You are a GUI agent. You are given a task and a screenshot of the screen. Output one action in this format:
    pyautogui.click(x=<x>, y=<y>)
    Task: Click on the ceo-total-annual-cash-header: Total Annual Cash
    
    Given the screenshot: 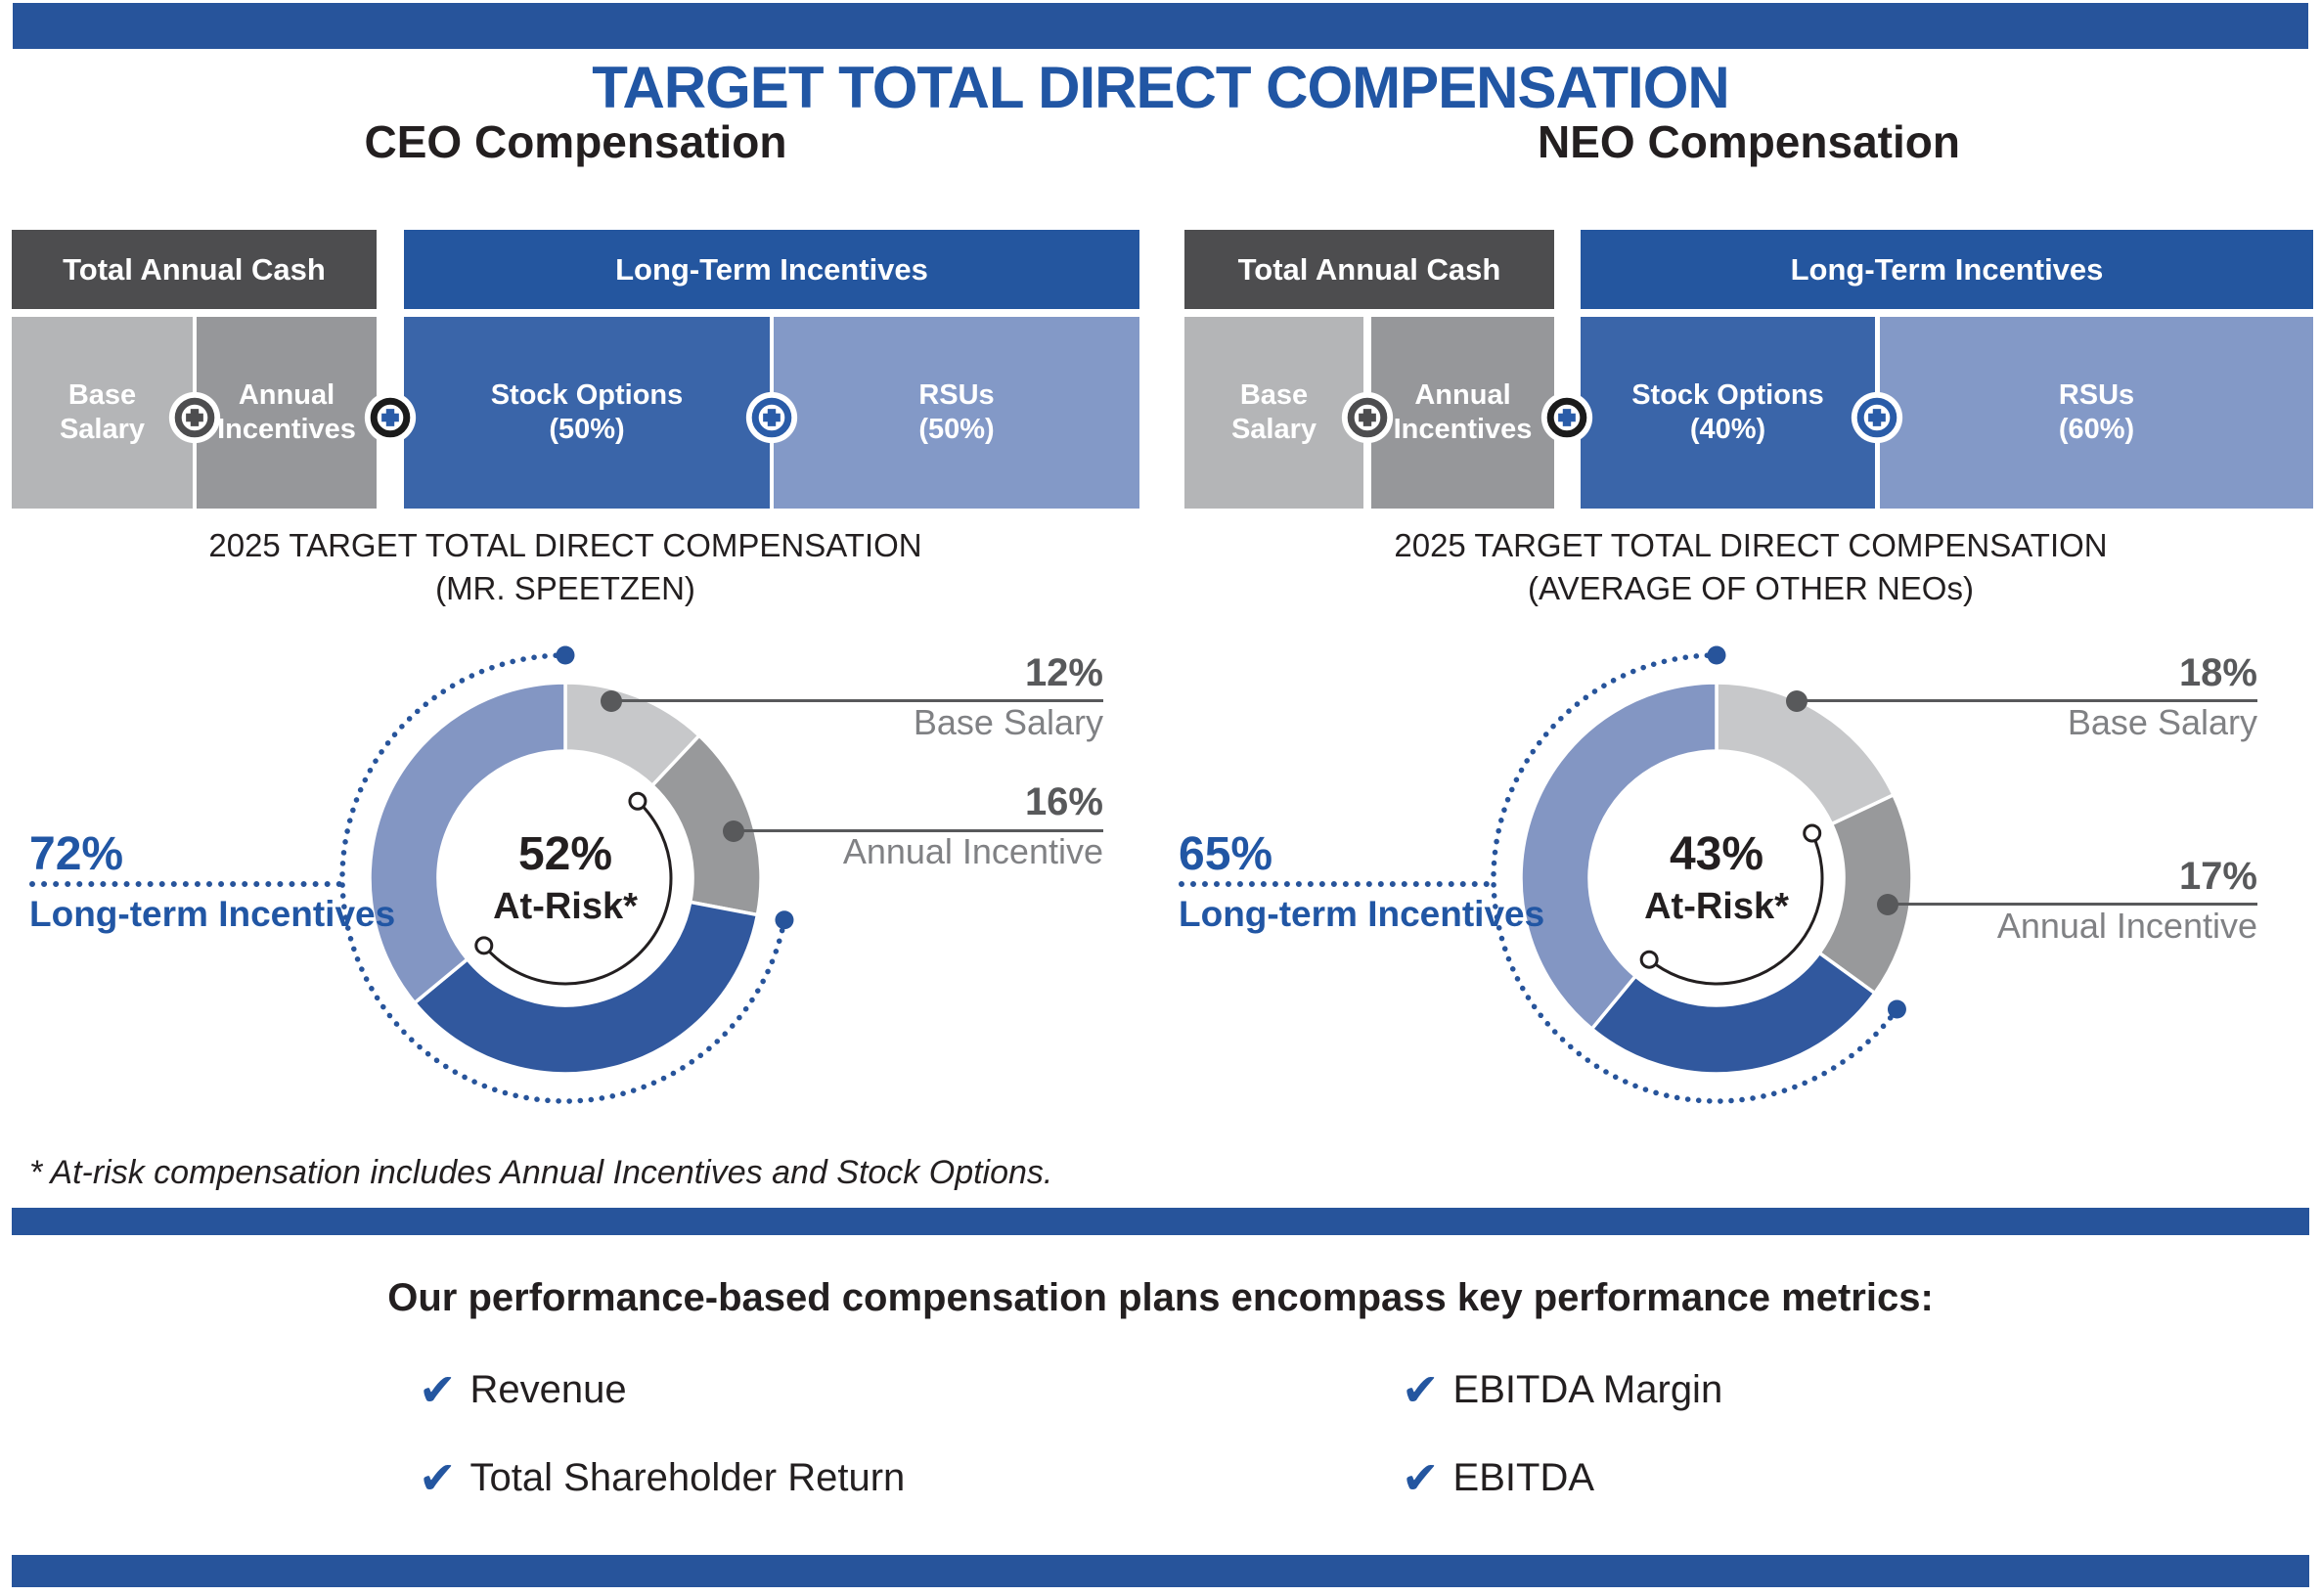 What is the action you would take?
    pyautogui.click(x=194, y=269)
    